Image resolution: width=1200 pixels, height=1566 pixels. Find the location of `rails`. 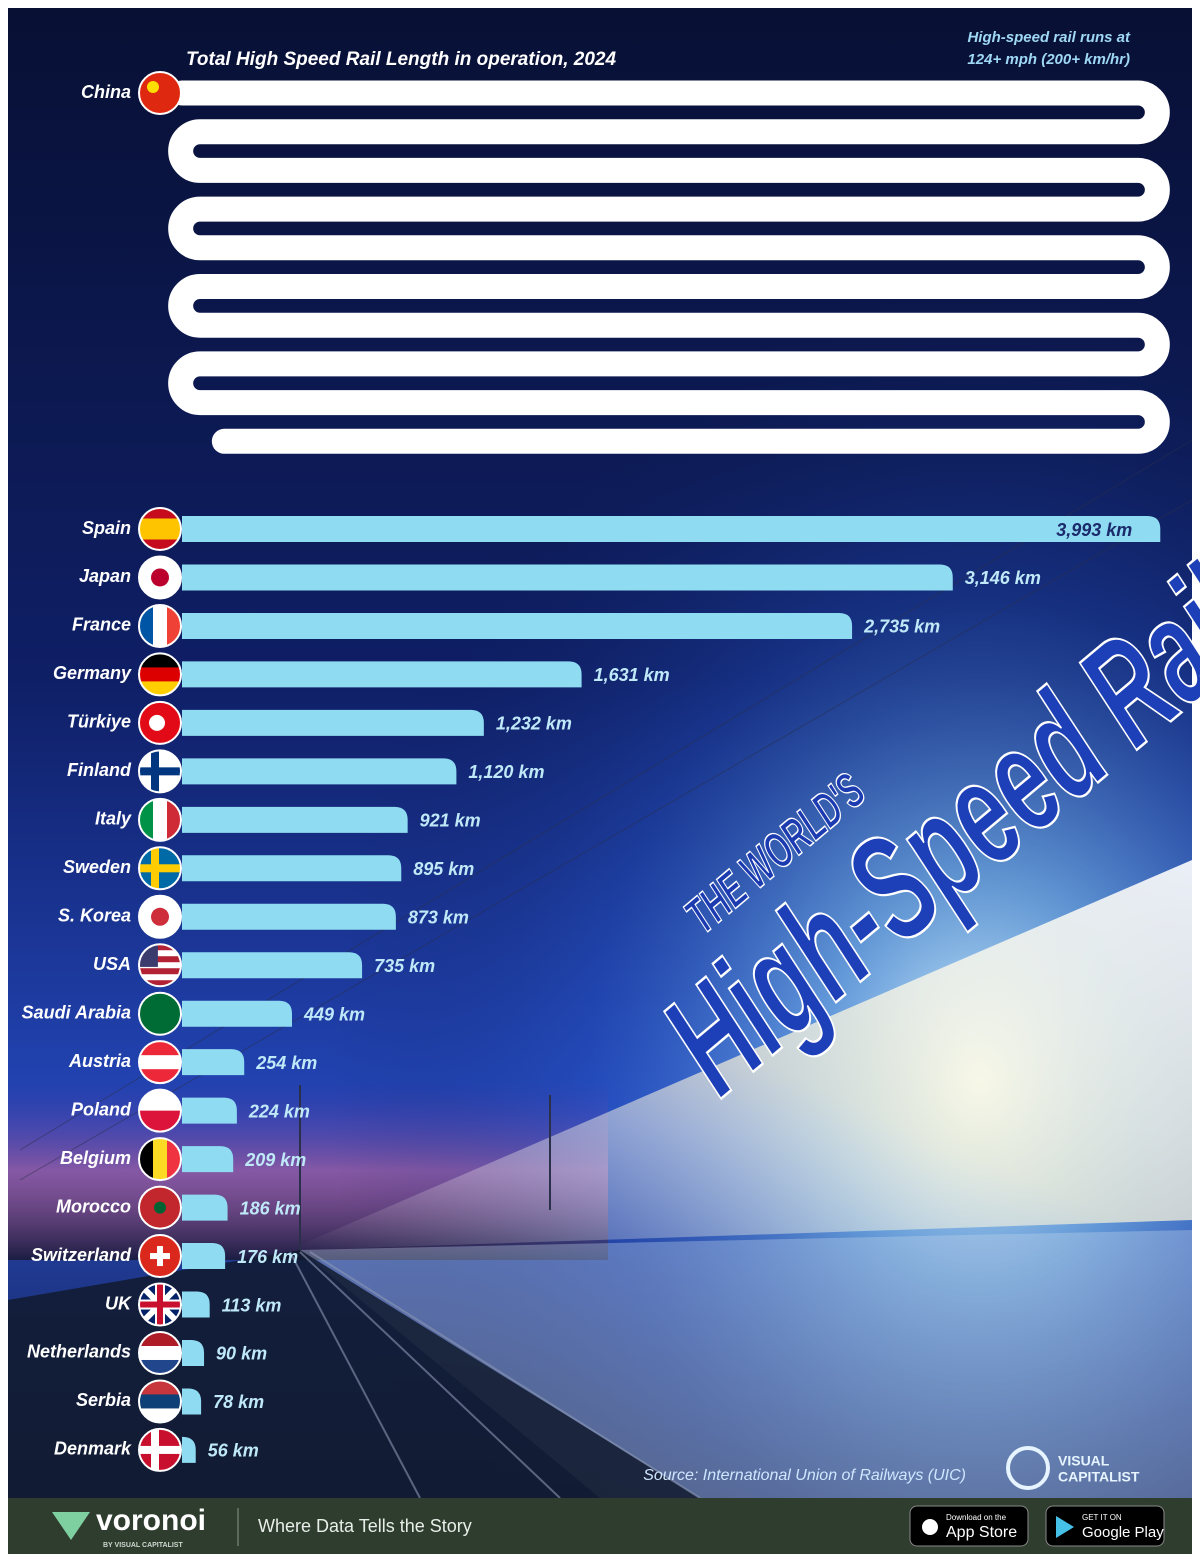

rails is located at coordinates (495, 1375).